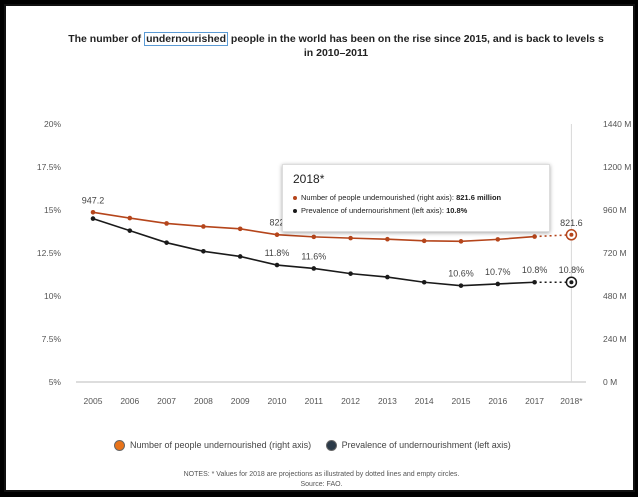 This screenshot has height=497, width=638. What do you see at coordinates (93, 200) in the screenshot?
I see `data-label: 947.2` at bounding box center [93, 200].